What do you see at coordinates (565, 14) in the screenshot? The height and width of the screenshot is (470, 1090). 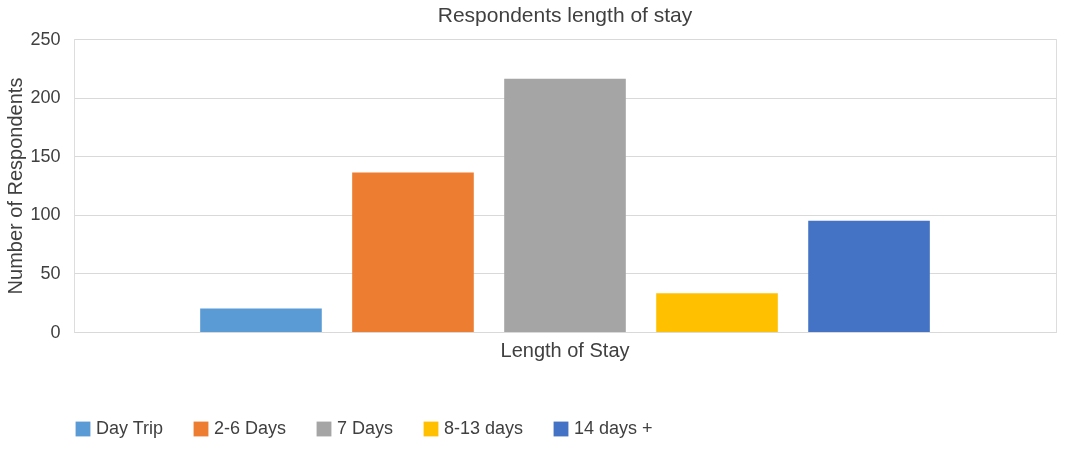 I see `chart-title: Respondents length of stay` at bounding box center [565, 14].